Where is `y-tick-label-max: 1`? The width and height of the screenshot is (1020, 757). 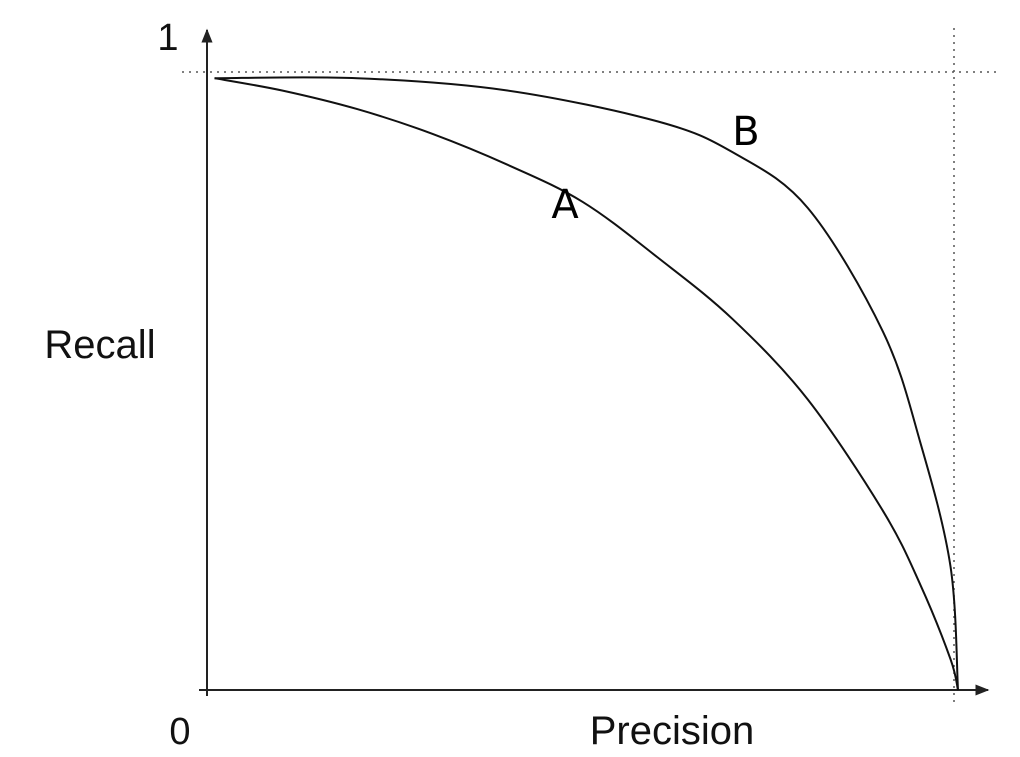
y-tick-label-max: 1 is located at coordinates (167, 38).